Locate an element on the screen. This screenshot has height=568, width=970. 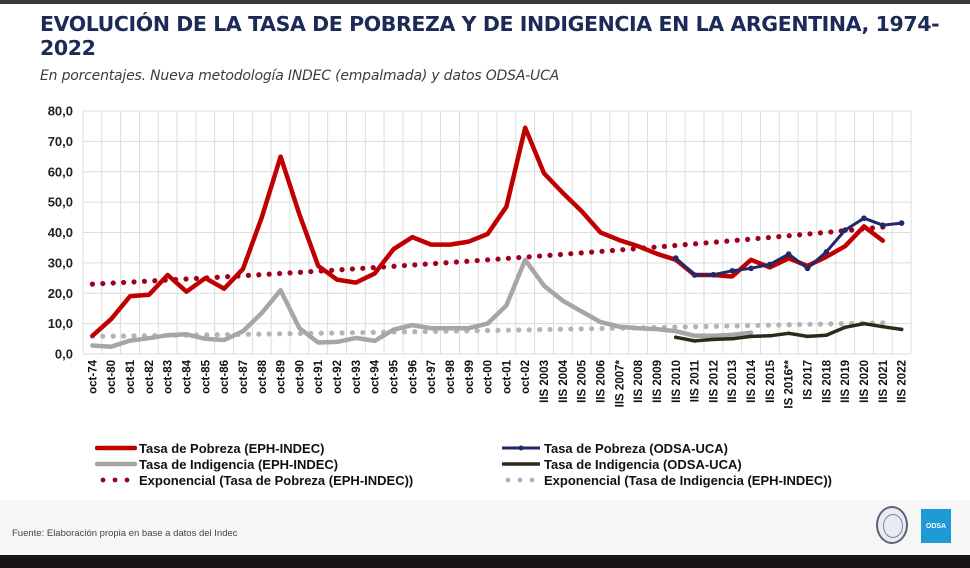
legend-swatch-pobreza-eph is located at coordinates (116, 448).